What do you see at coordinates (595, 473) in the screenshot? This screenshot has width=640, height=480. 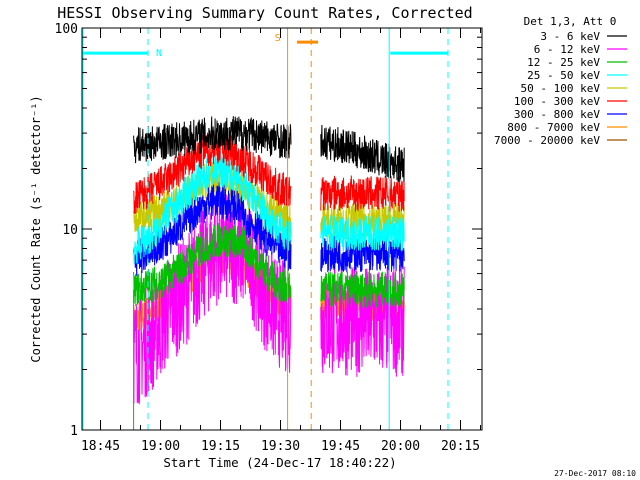 I see `timestamp-footer: 27-Dec-2017 08:10` at bounding box center [595, 473].